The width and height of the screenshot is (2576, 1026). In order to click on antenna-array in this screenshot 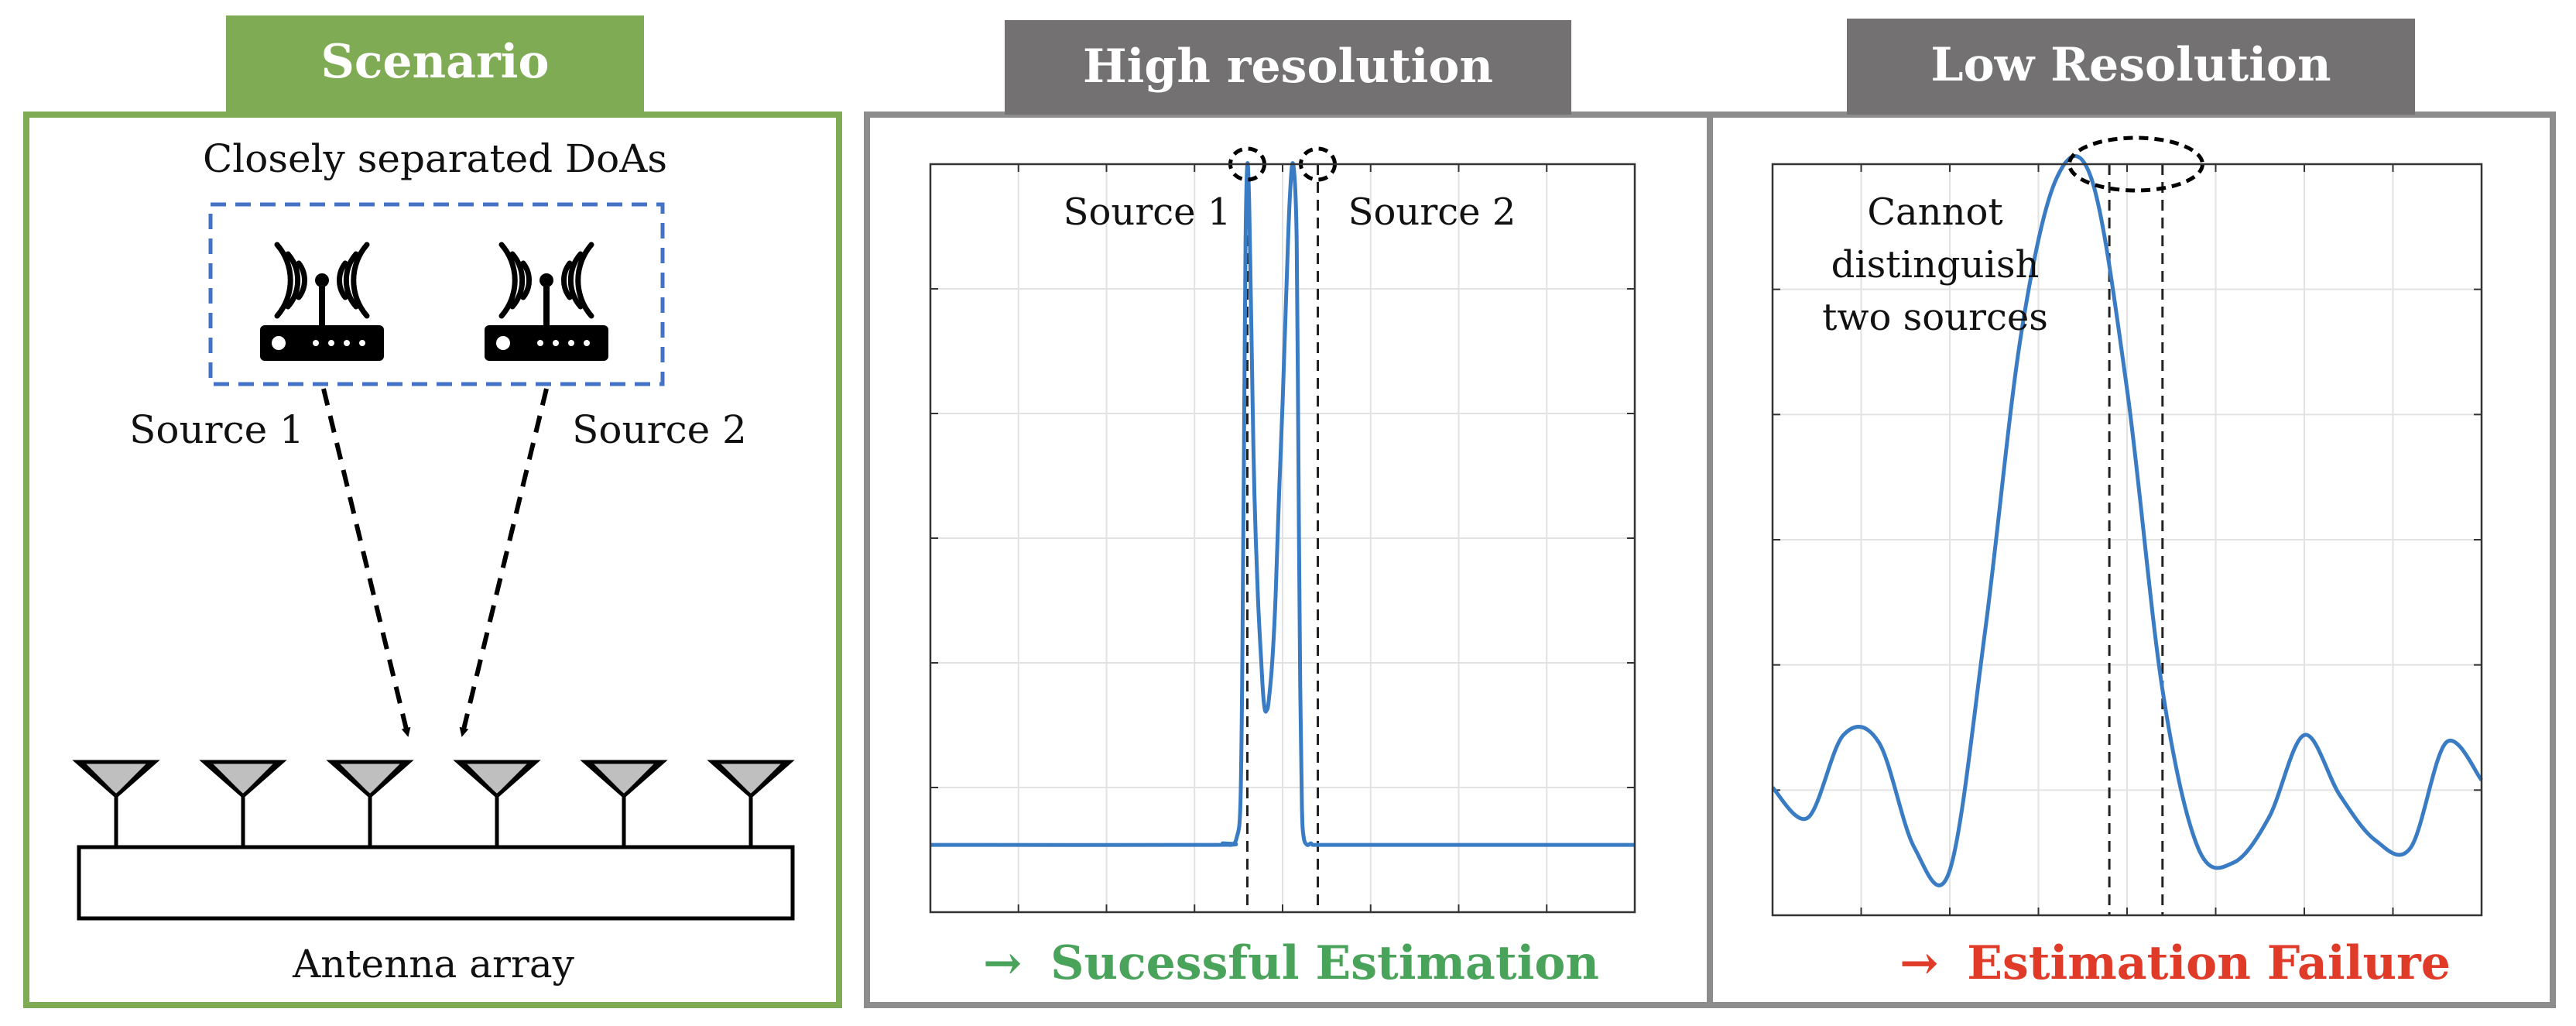, I will do `click(436, 841)`.